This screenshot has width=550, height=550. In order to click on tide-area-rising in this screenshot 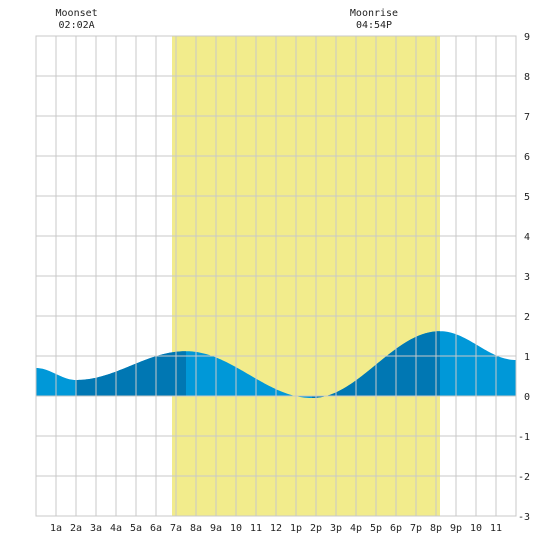, I will do `click(131, 373)`.